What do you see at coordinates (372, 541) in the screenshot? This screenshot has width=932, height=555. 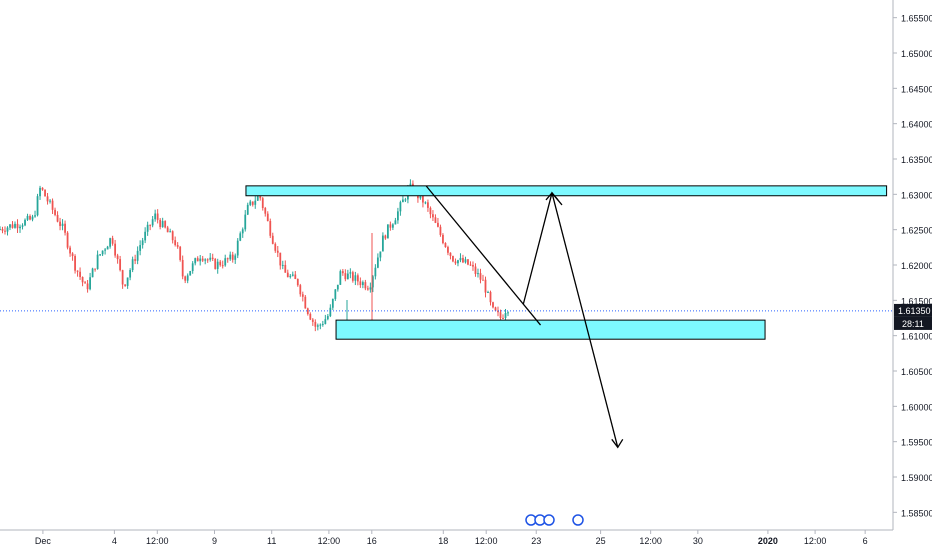 I see `x-tick-label: 16` at bounding box center [372, 541].